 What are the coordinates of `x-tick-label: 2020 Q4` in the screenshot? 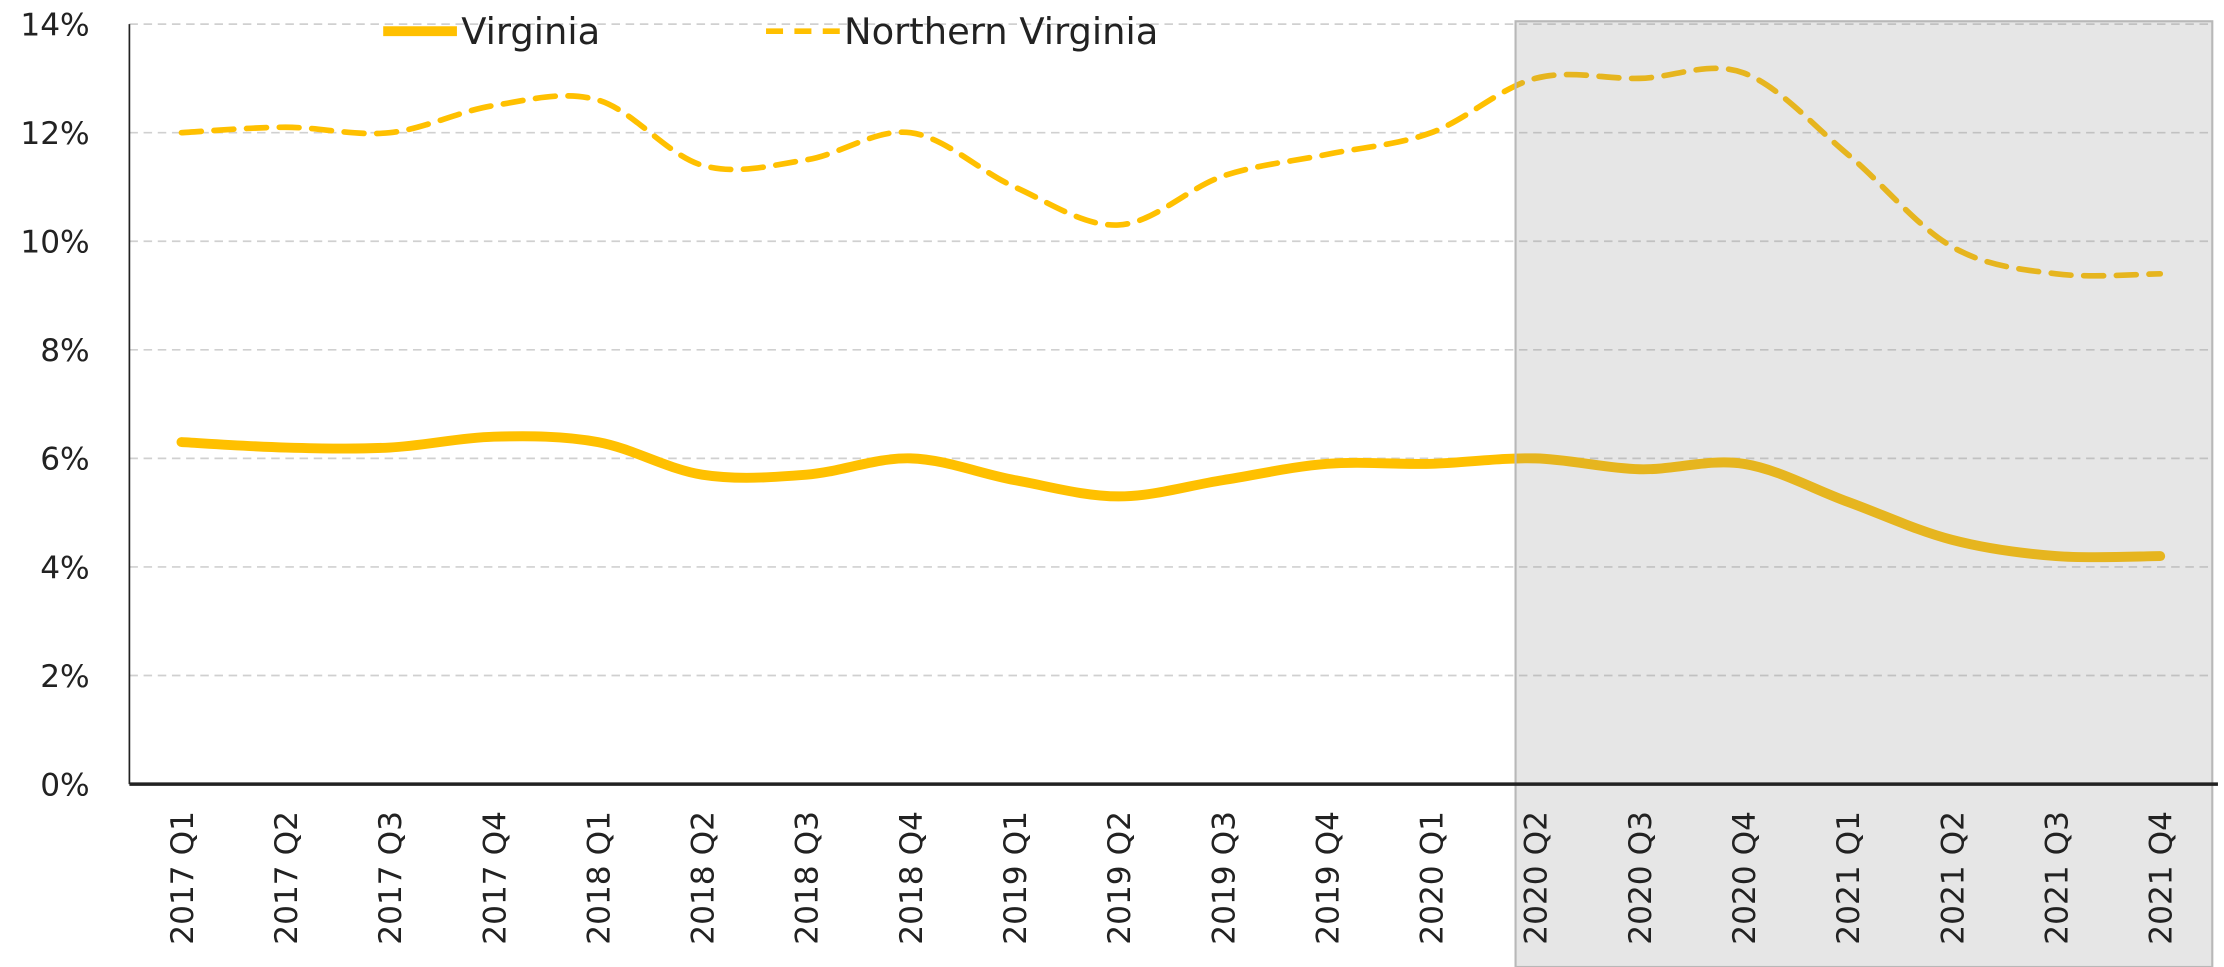 It's located at (1745, 878).